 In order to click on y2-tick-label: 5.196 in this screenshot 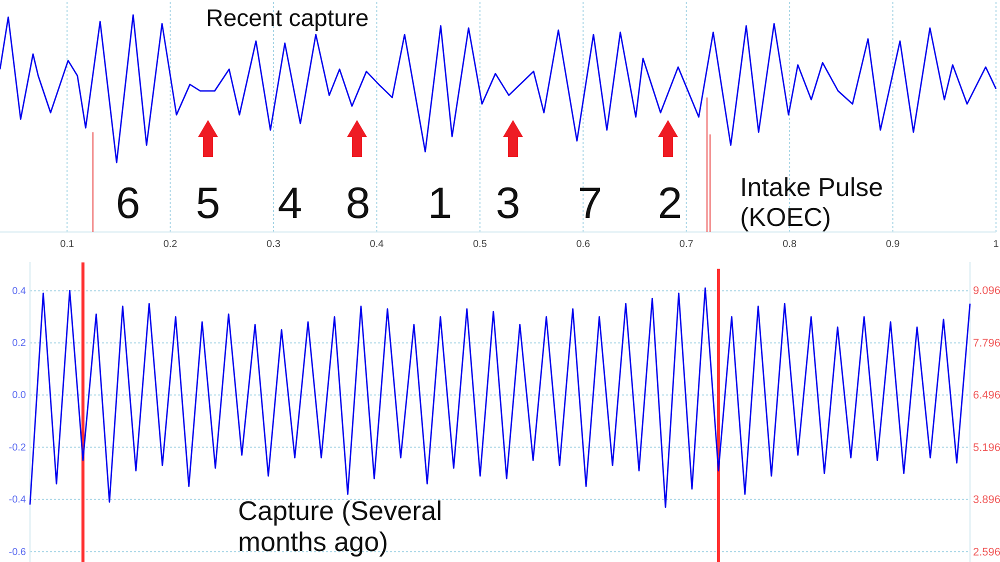, I will do `click(986, 448)`.